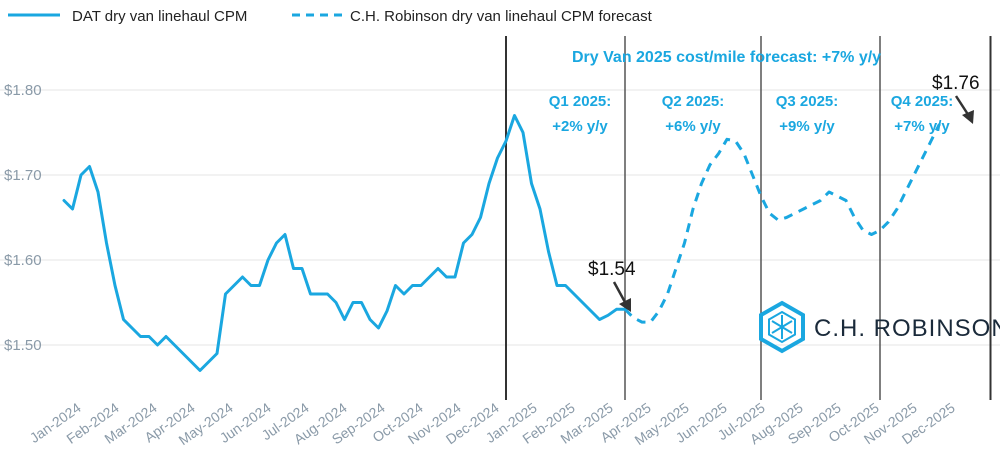 The width and height of the screenshot is (1000, 460). What do you see at coordinates (23, 345) in the screenshot?
I see `y-tick-label: $1.50` at bounding box center [23, 345].